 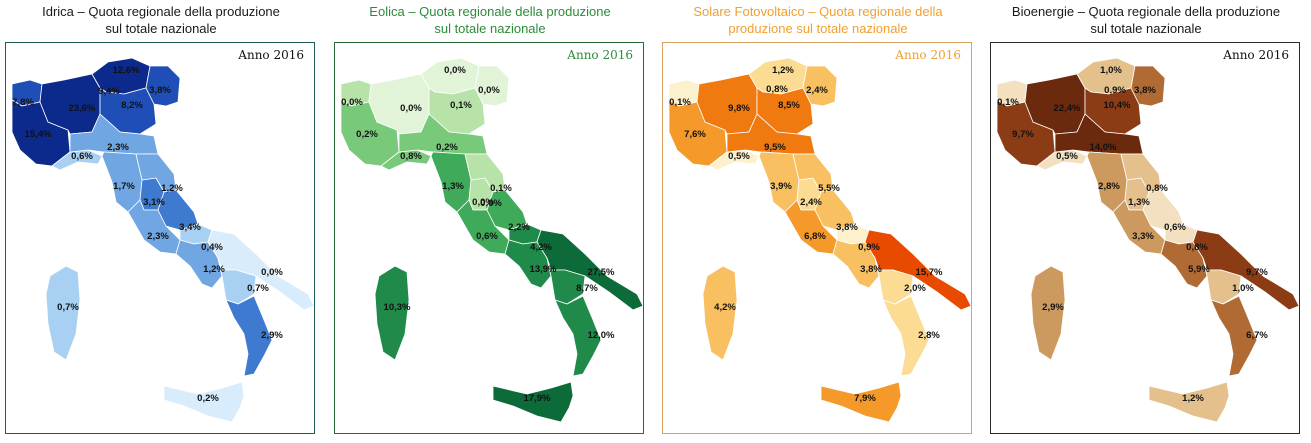 What do you see at coordinates (587, 288) in the screenshot?
I see `region-value-label: 8,7%` at bounding box center [587, 288].